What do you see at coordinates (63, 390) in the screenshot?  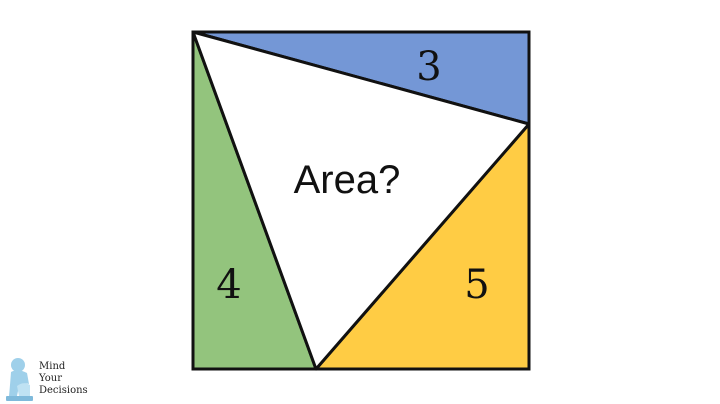 I see `logo-line-3: Decisions` at bounding box center [63, 390].